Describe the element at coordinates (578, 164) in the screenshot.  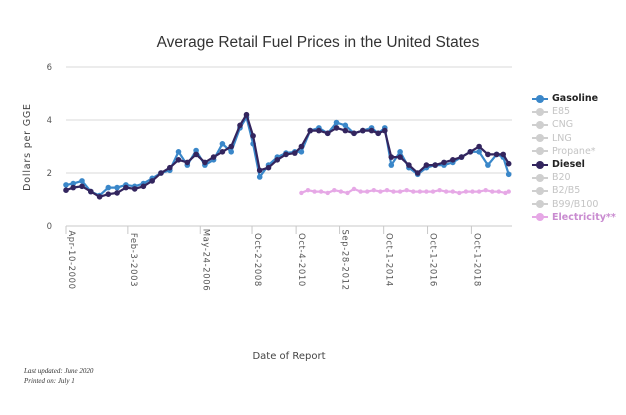
I see `legend-item-diesel: Diesel` at that location.